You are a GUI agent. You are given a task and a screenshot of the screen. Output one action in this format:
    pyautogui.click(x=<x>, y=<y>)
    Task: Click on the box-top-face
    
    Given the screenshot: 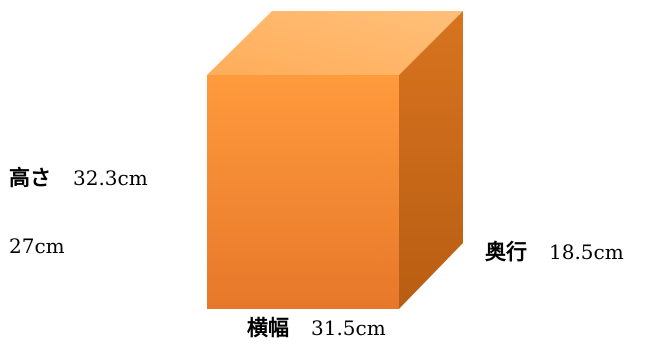 What is the action you would take?
    pyautogui.click(x=335, y=43)
    